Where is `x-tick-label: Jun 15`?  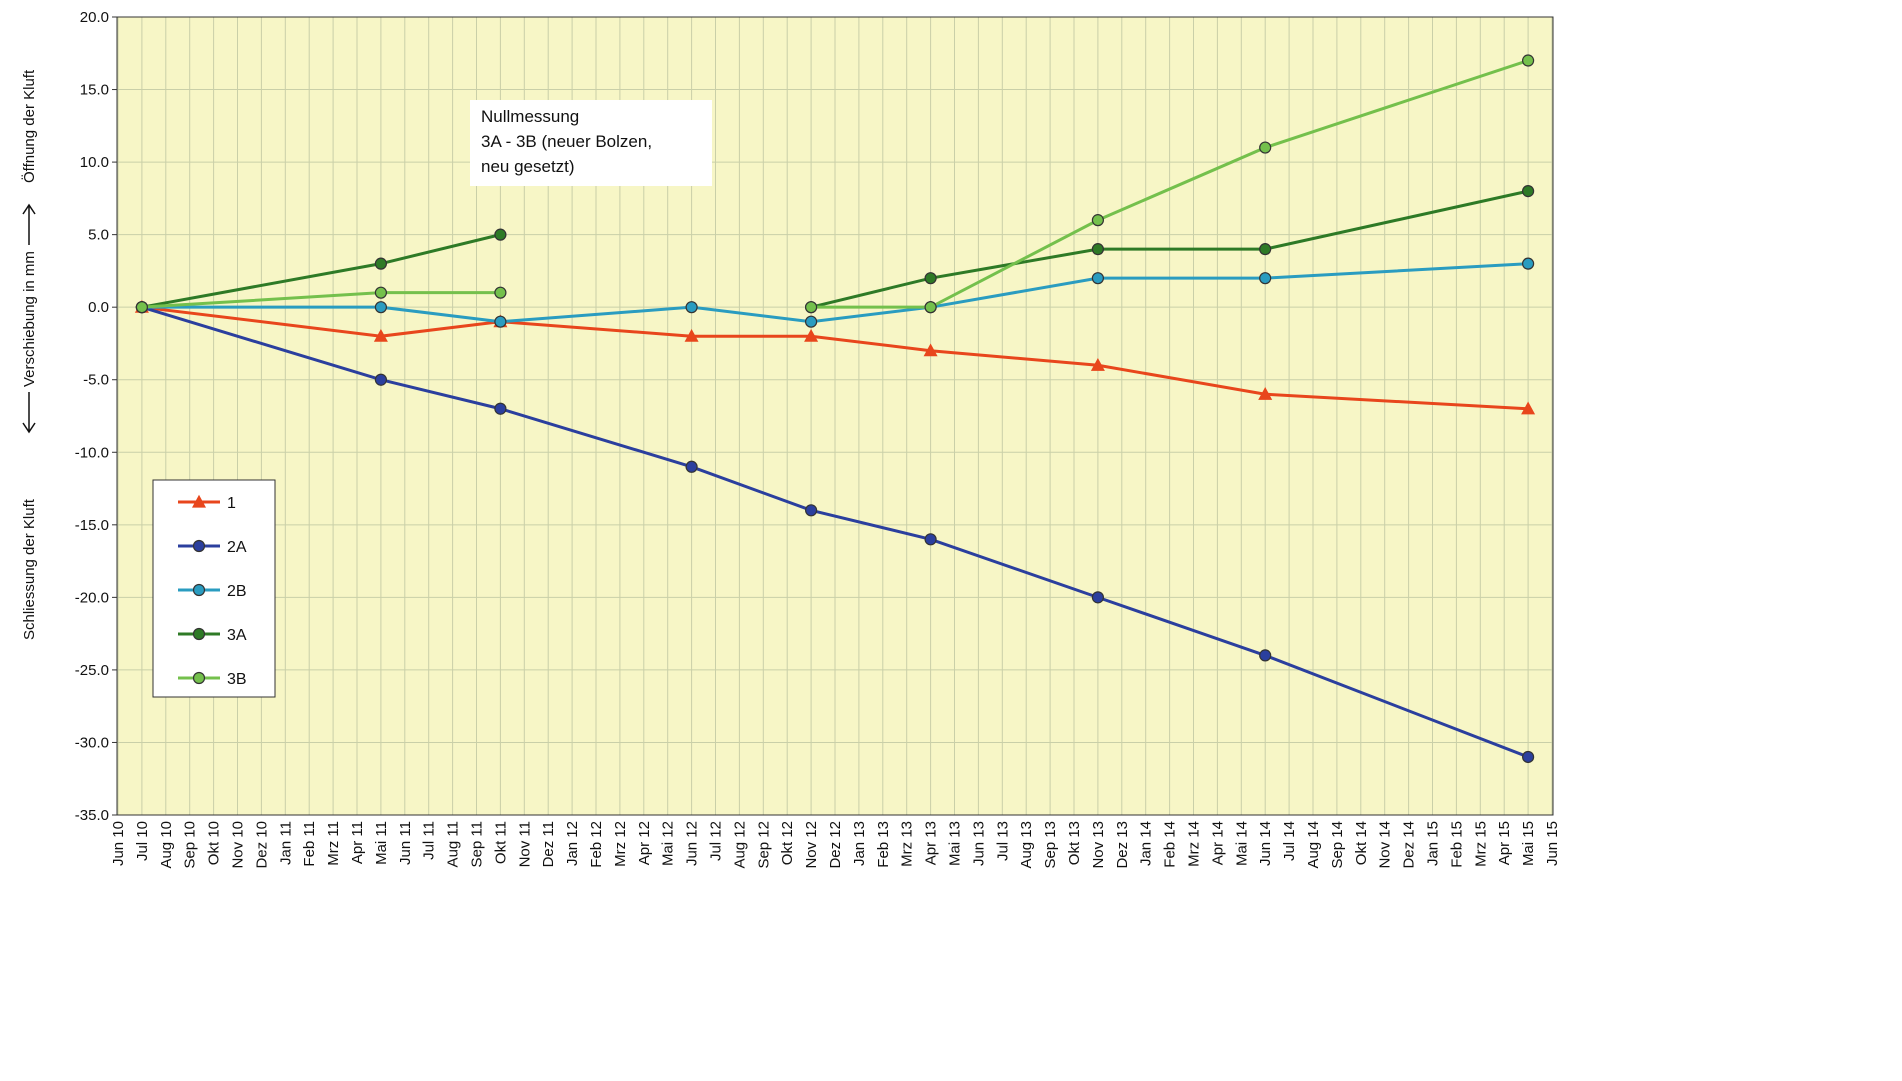 x-tick-label: Jun 15 is located at coordinates (1552, 843).